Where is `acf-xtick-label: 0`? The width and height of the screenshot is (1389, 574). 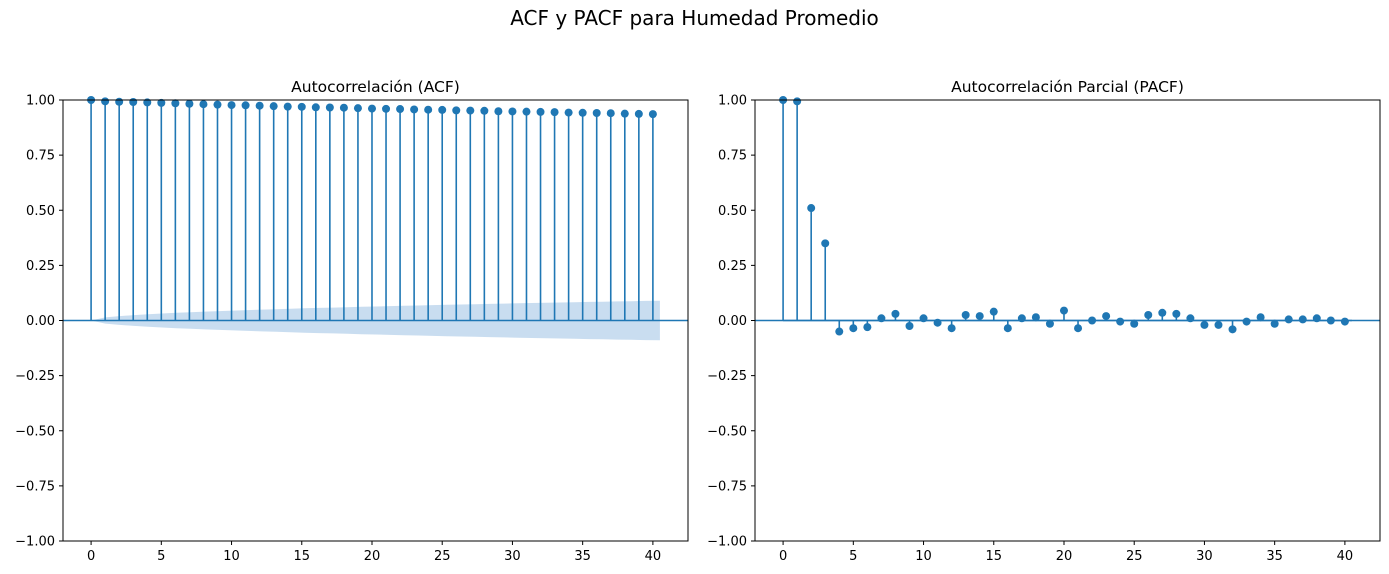
acf-xtick-label: 0 is located at coordinates (91, 556).